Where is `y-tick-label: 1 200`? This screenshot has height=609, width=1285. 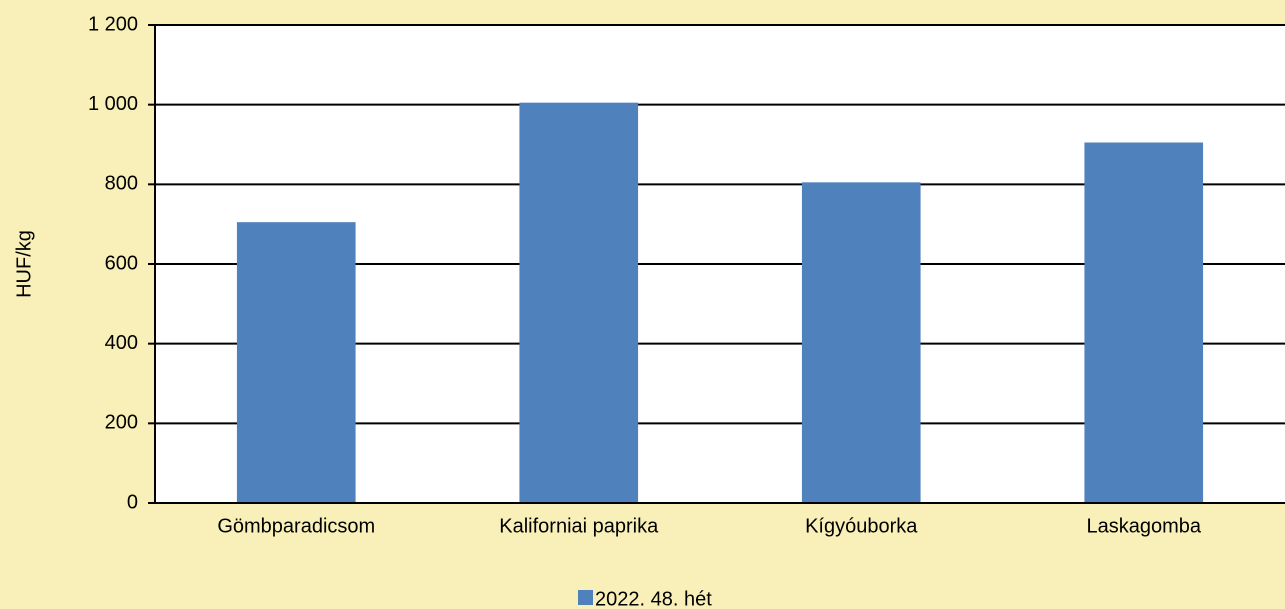
y-tick-label: 1 200 is located at coordinates (113, 24).